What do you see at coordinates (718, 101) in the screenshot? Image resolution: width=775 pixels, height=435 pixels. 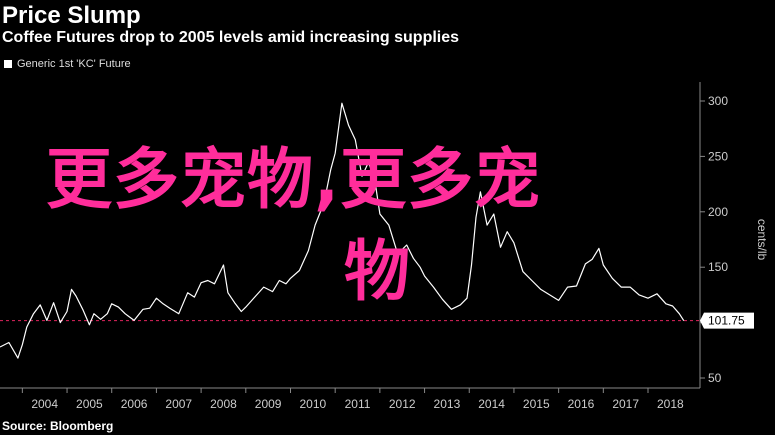 I see `y-tick-label: 300` at bounding box center [718, 101].